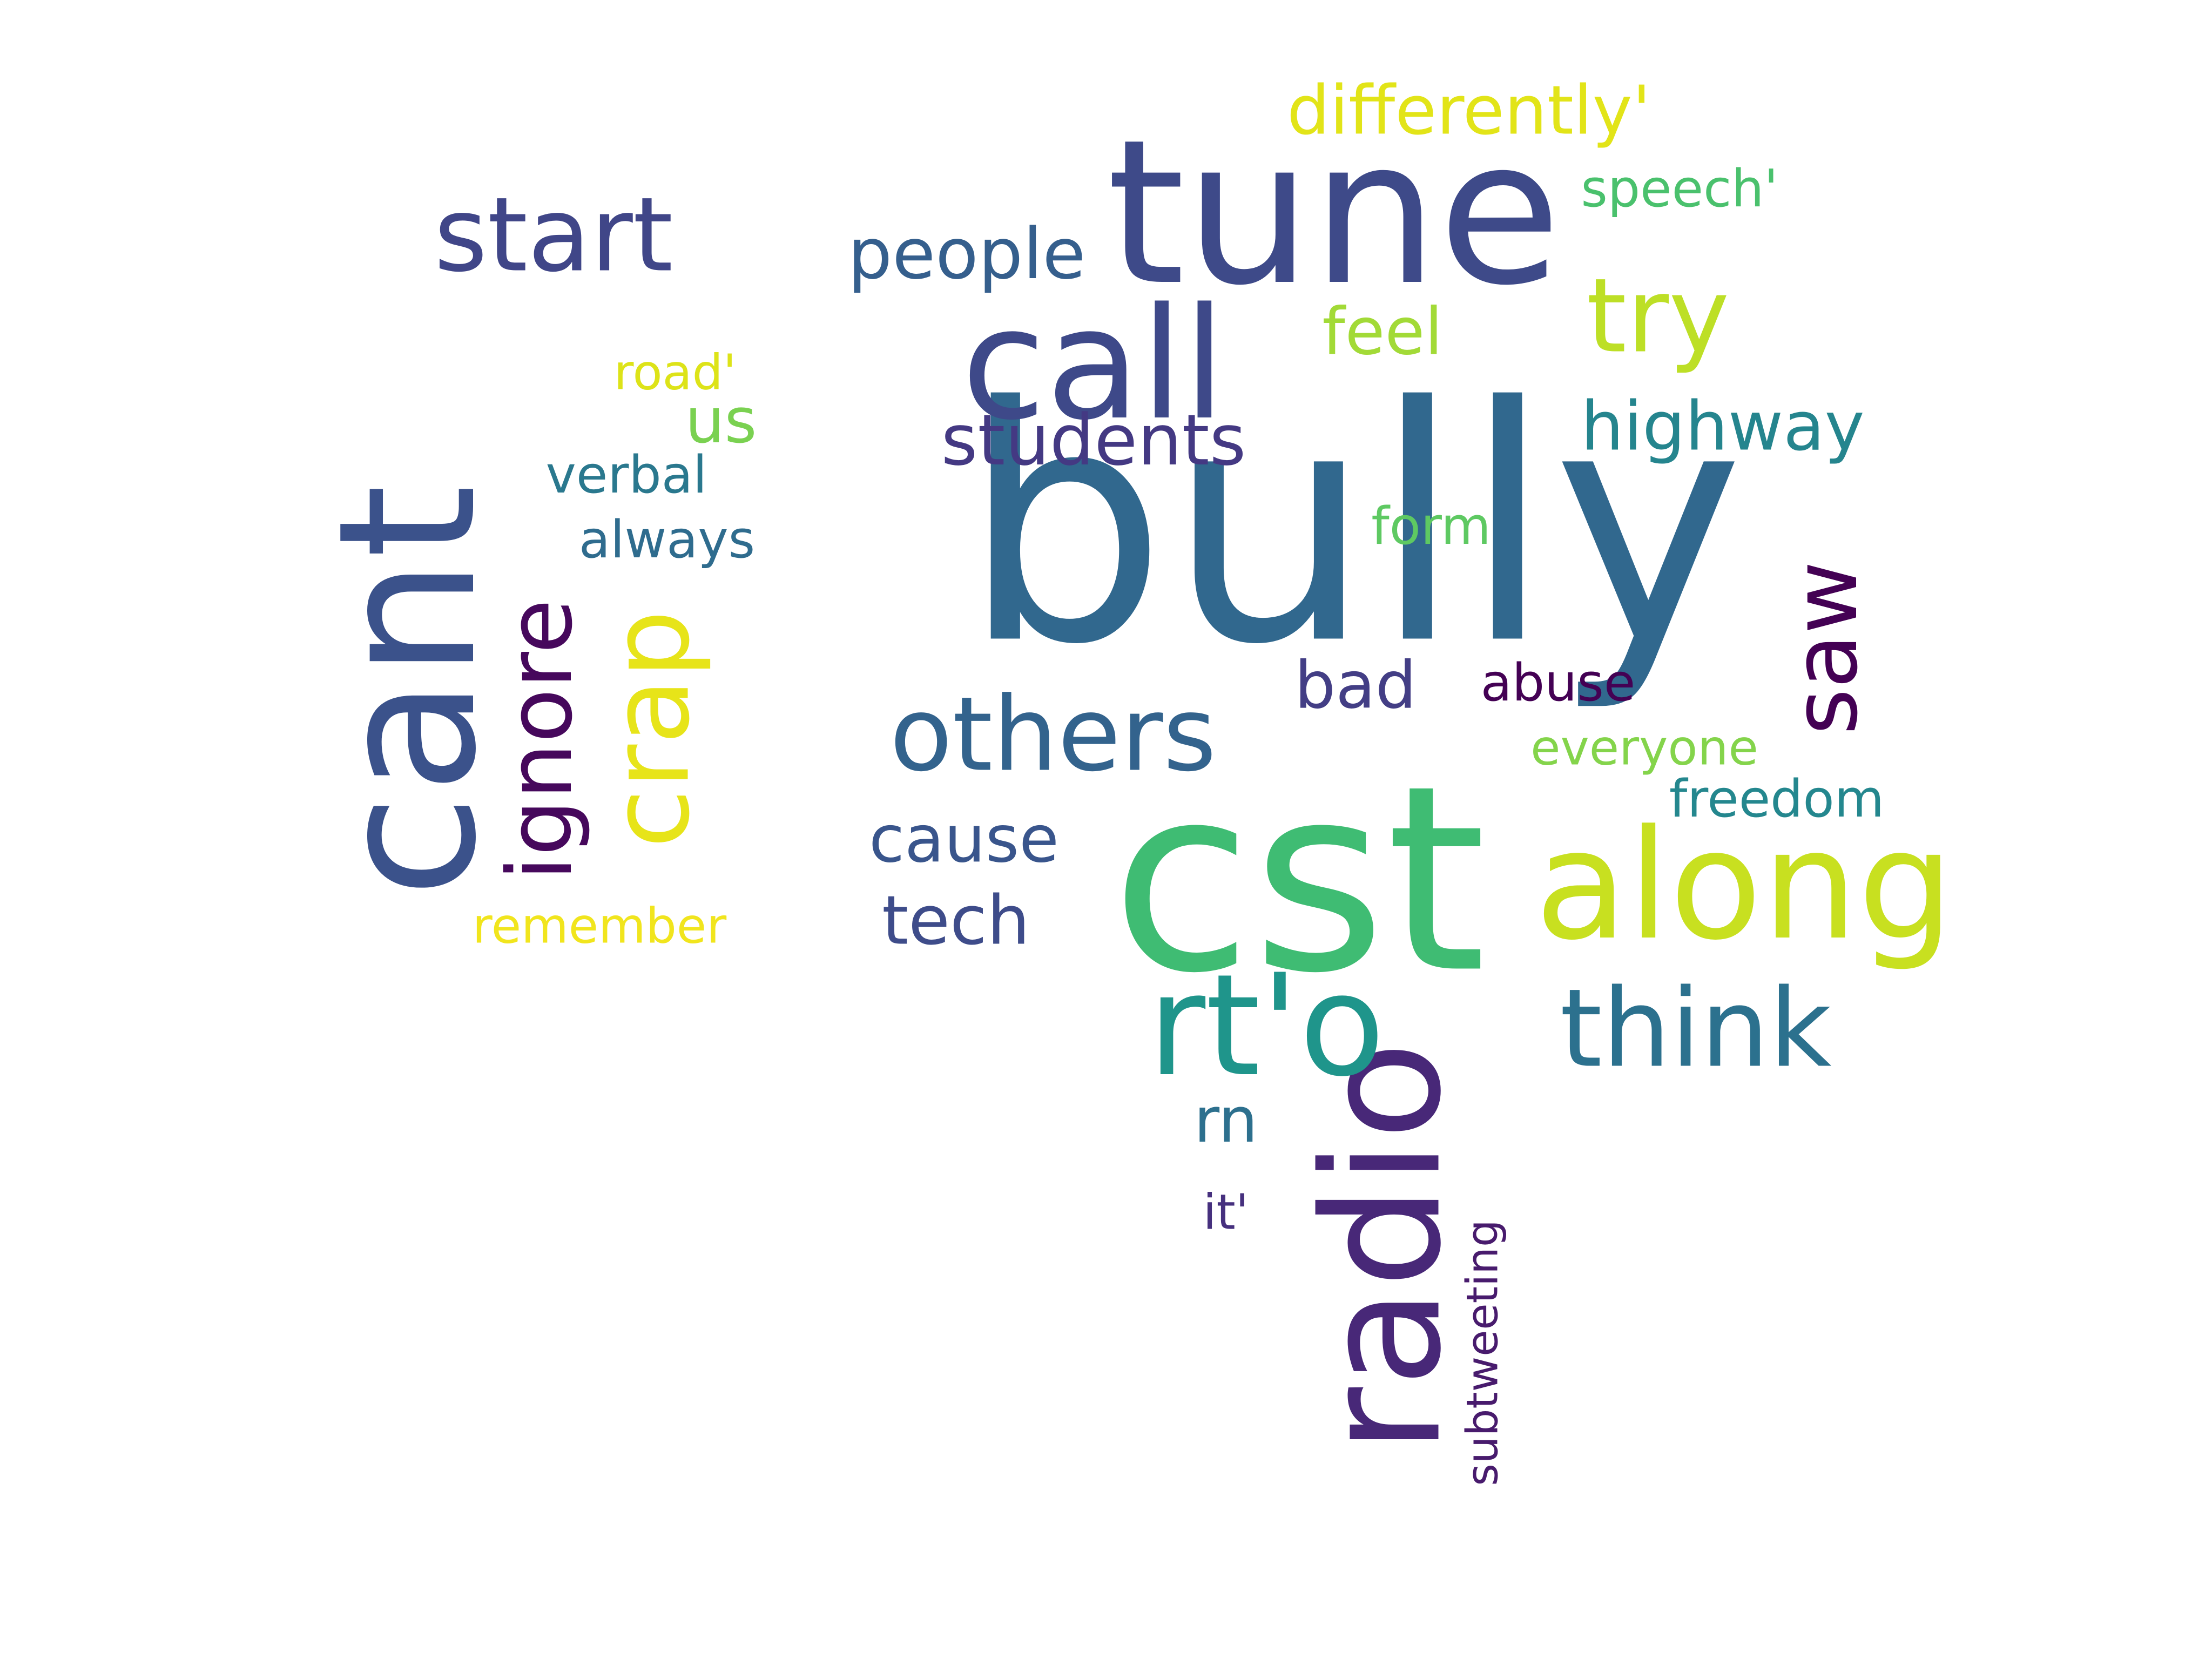  Describe the element at coordinates (1383, 1247) in the screenshot. I see `word-3: radio` at that location.